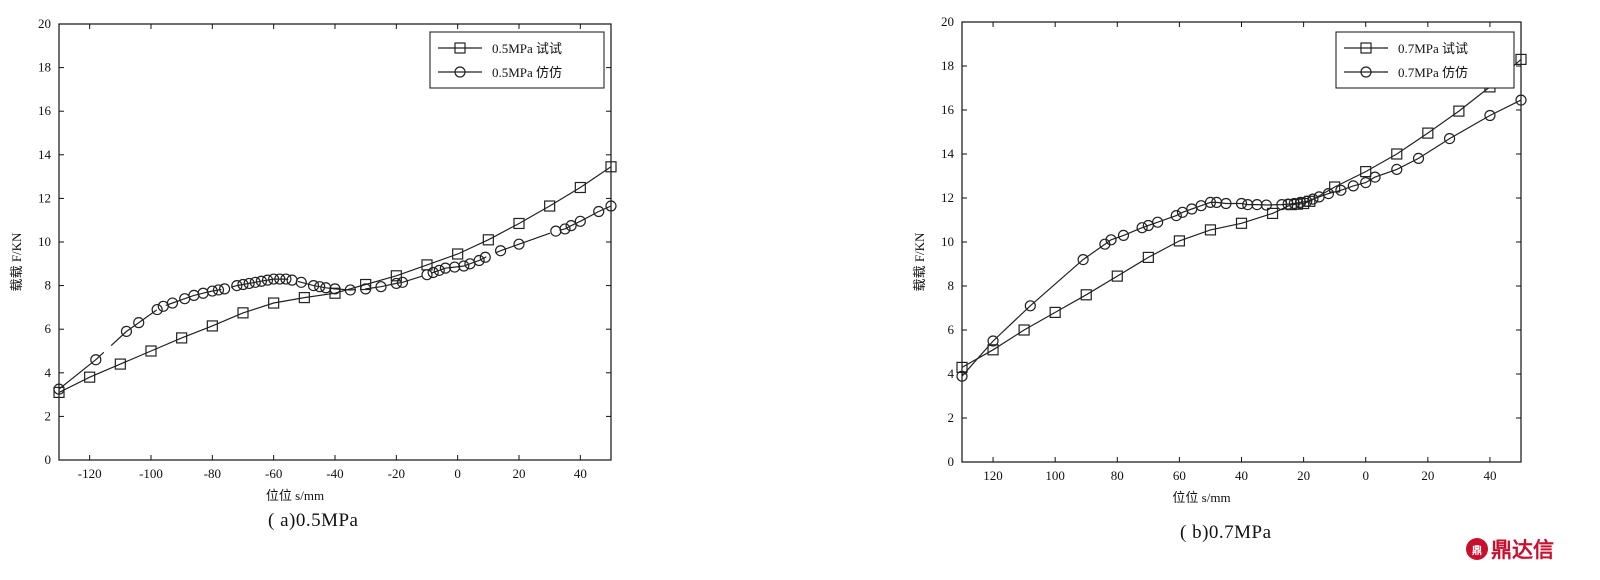 This screenshot has height=580, width=1600. Describe the element at coordinates (44, 67) in the screenshot. I see `y-tick-label: 18` at that location.